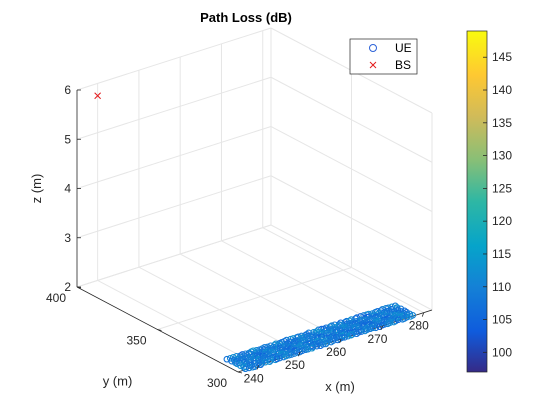  What do you see at coordinates (403, 65) in the screenshot?
I see `legend-bs-label: BS` at bounding box center [403, 65].